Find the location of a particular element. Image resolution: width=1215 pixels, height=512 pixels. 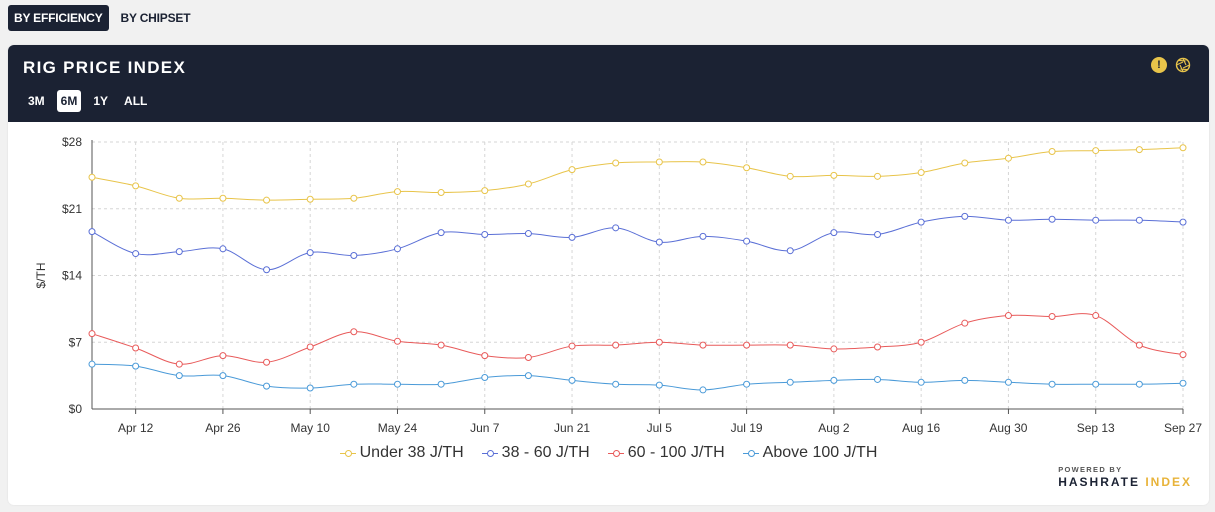

legend-item: Under 38 J/TH is located at coordinates (401, 453).